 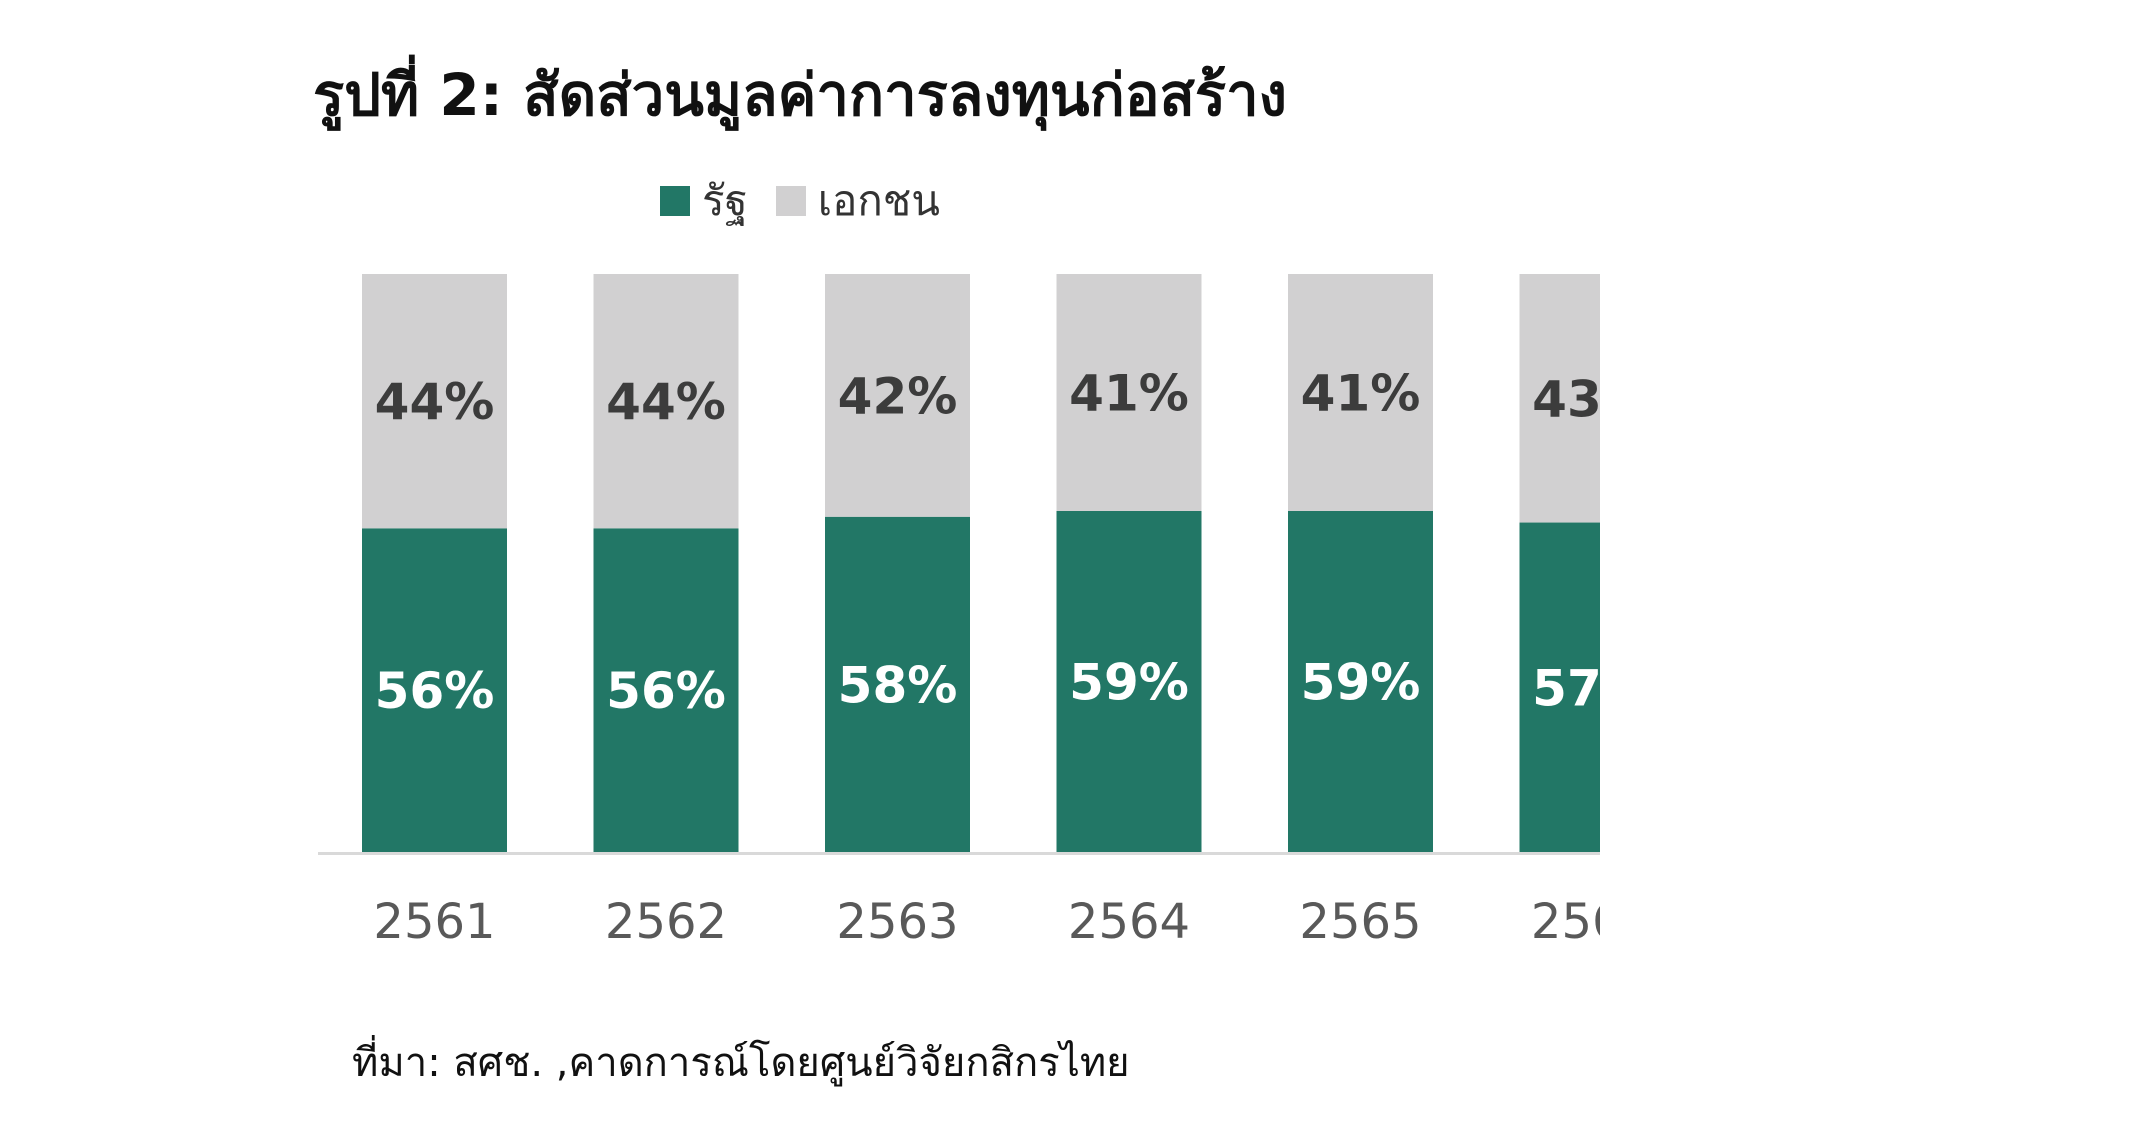 What do you see at coordinates (1566, 399) in the screenshot?
I see `data-label-private-2566: 43%` at bounding box center [1566, 399].